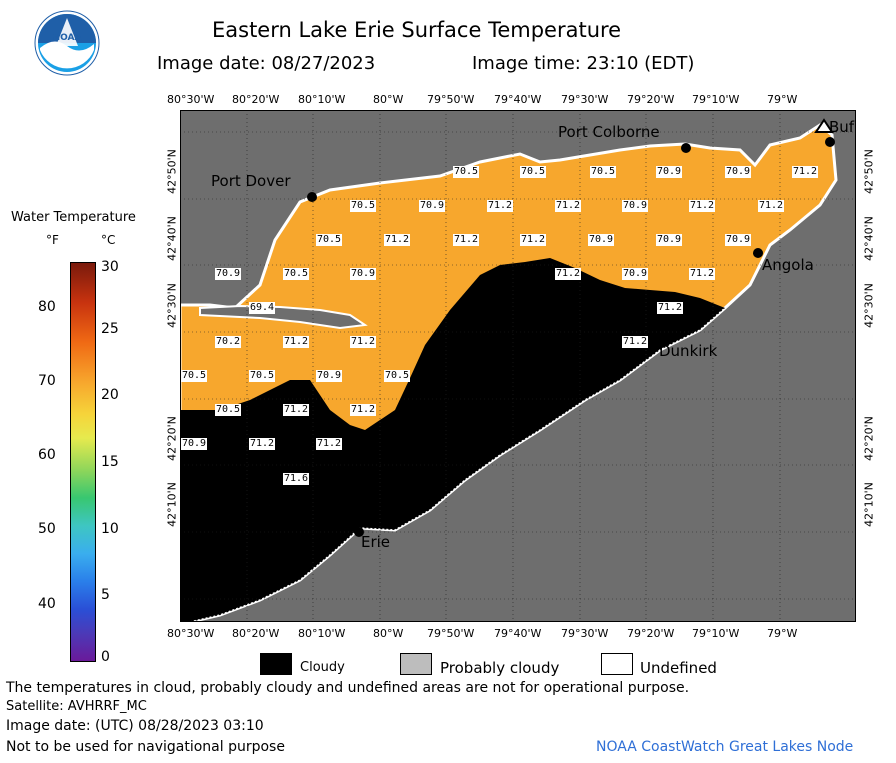  Describe the element at coordinates (500, 668) in the screenshot. I see `legend-label-probably-cloudy: Probably cloudy` at that location.